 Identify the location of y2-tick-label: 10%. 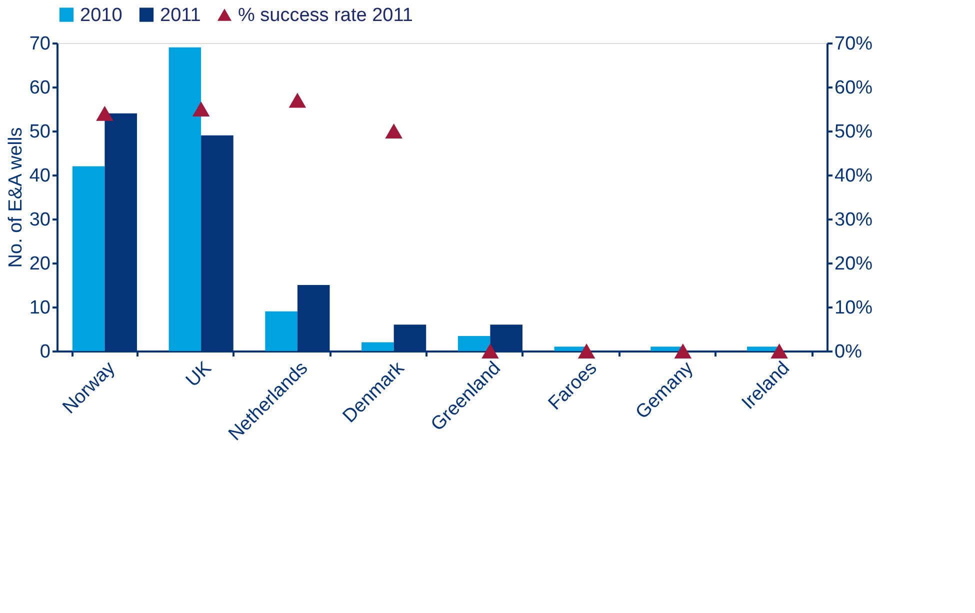
(853, 308).